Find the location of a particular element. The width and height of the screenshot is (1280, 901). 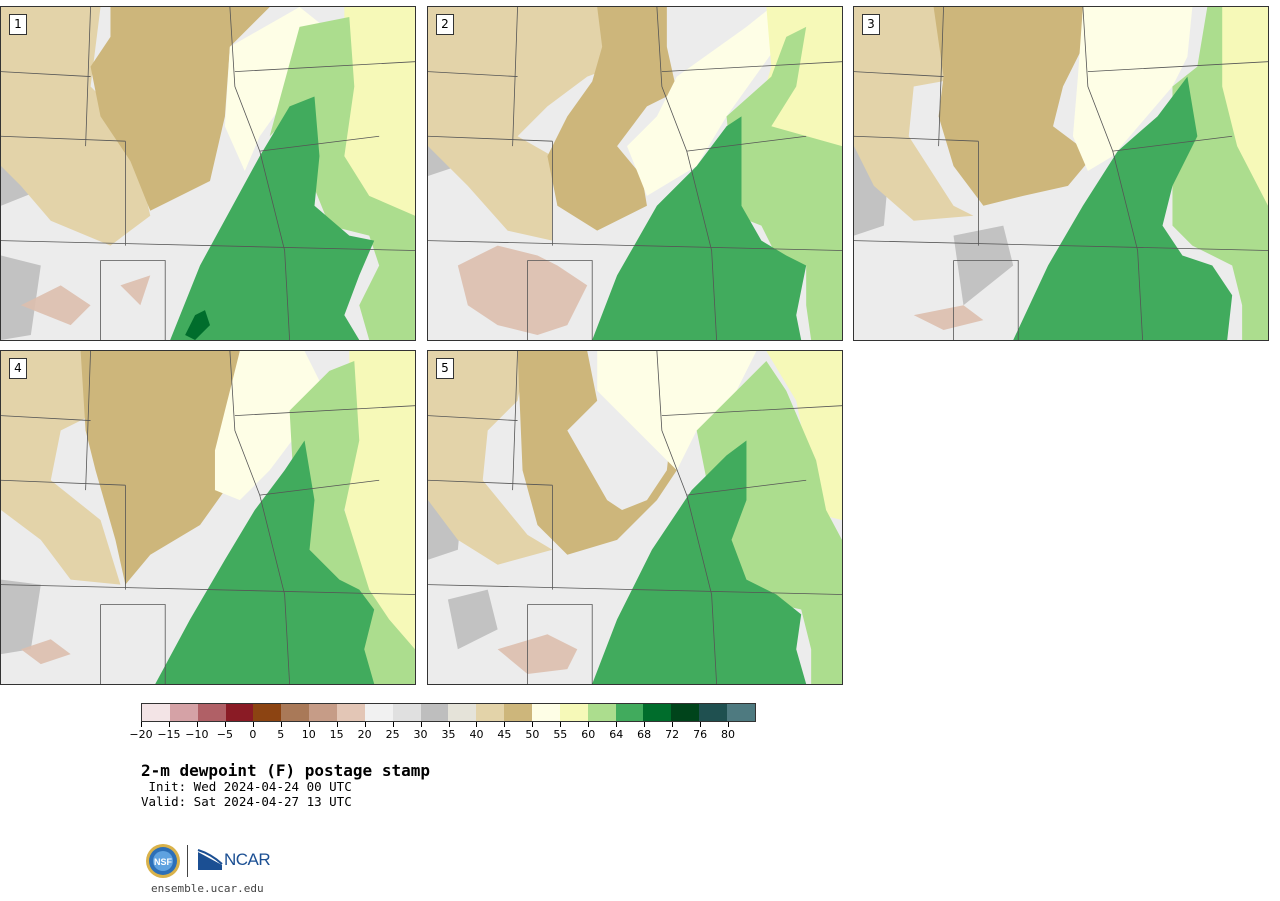

colorbar-tick-label: −20 is located at coordinates (141, 734).